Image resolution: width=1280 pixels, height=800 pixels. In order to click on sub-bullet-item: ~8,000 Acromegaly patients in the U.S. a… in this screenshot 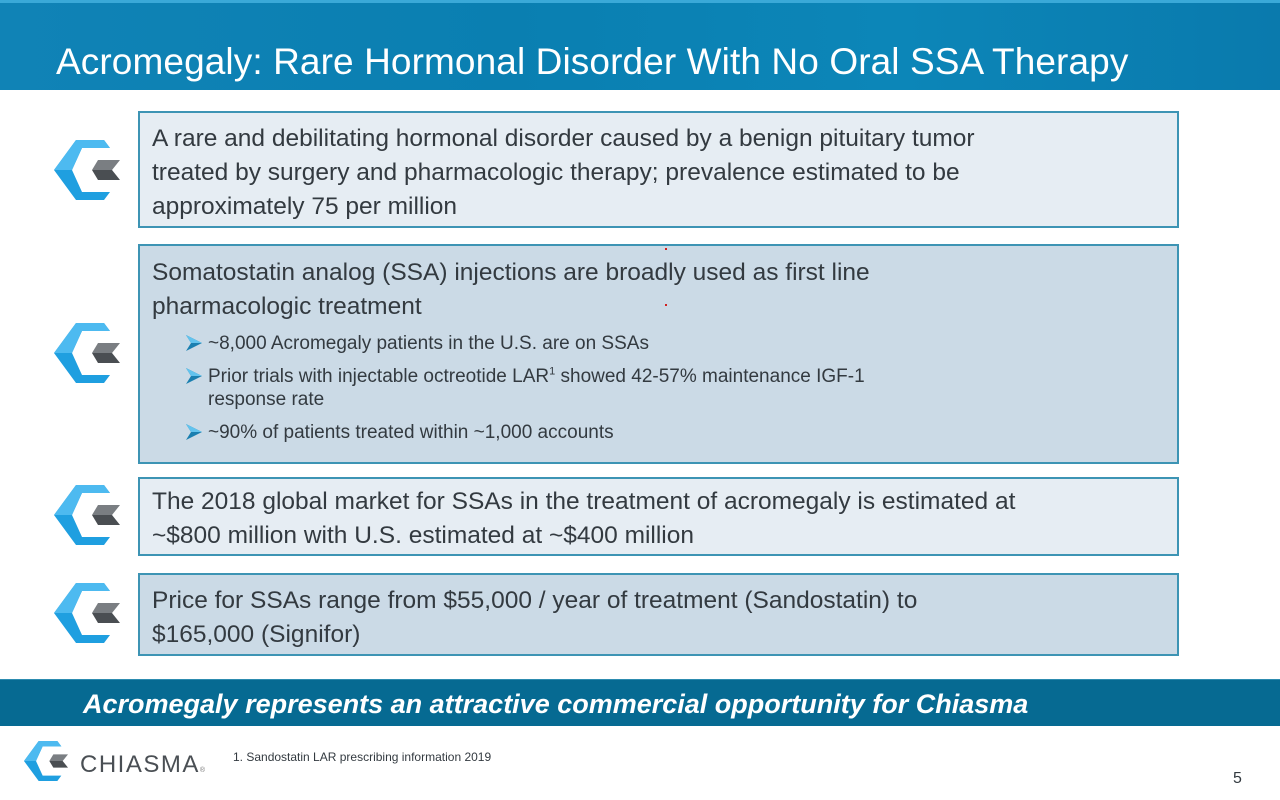, I will do `click(658, 343)`.